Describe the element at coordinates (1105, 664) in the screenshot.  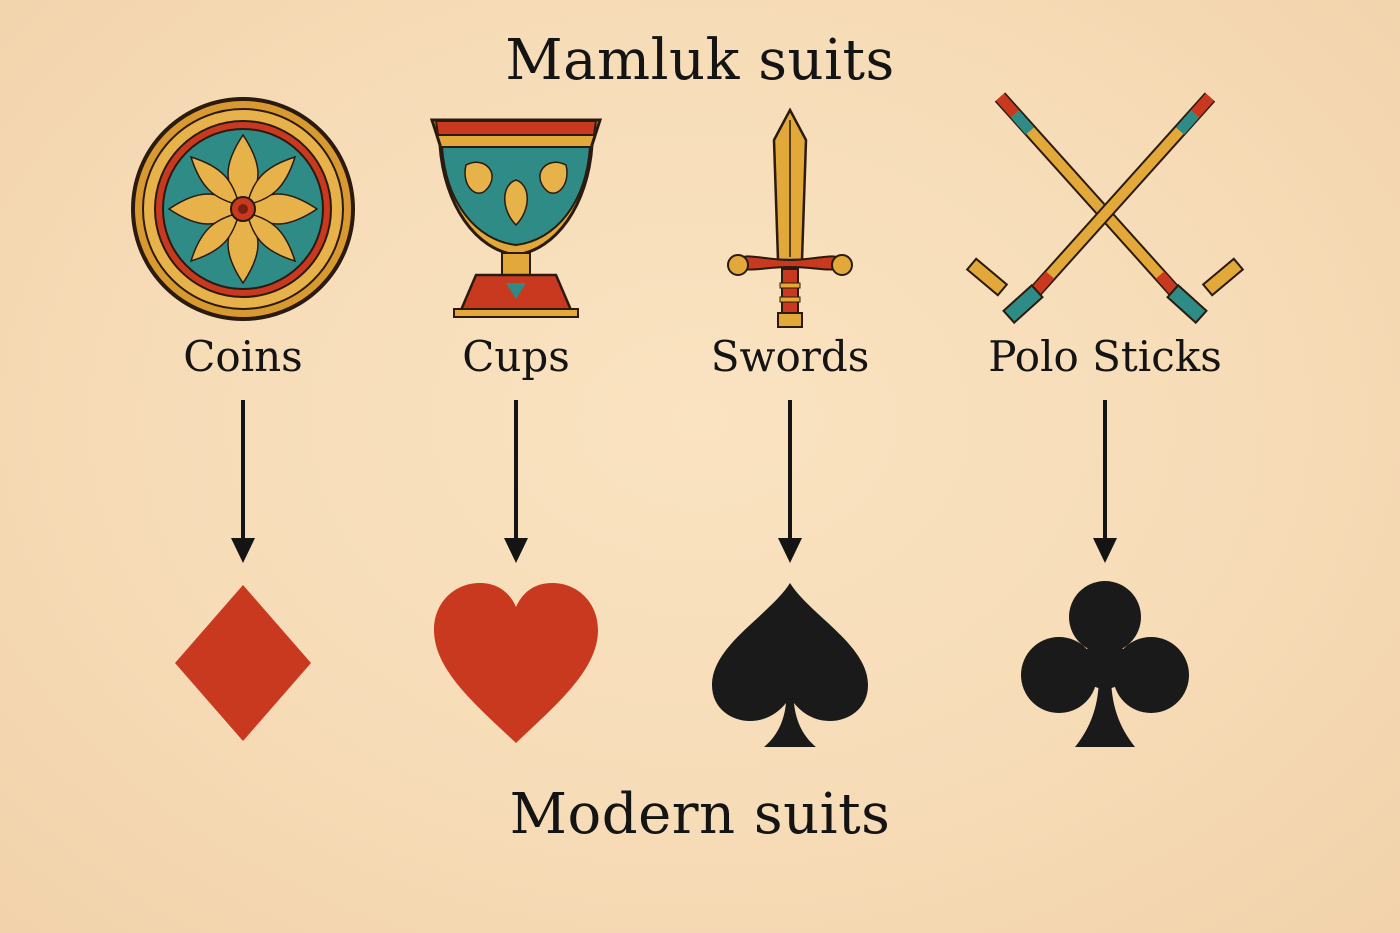
I see `club-icon` at that location.